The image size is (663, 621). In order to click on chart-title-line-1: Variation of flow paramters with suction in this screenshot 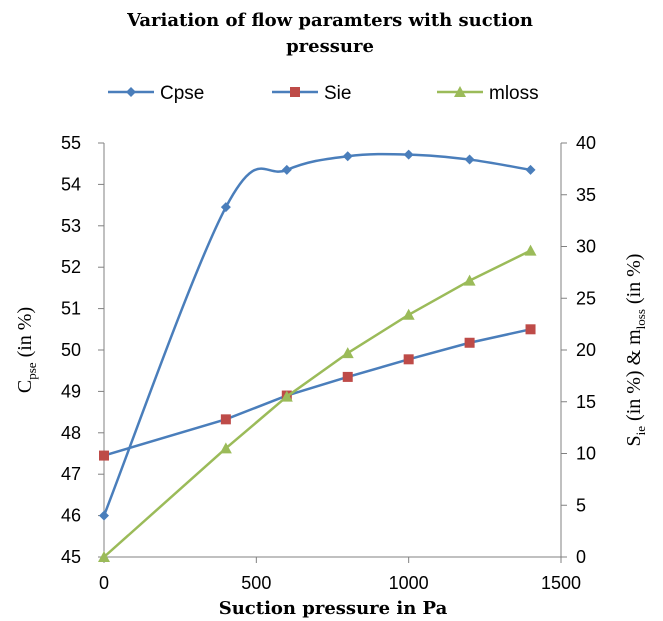, I will do `click(329, 20)`.